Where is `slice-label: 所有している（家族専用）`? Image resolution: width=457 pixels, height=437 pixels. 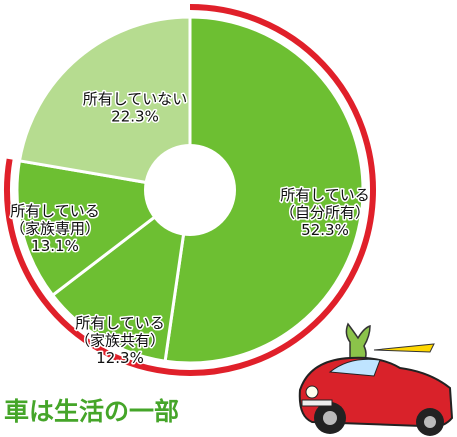 slice-label: 所有している（家族専用） is located at coordinates (55, 219).